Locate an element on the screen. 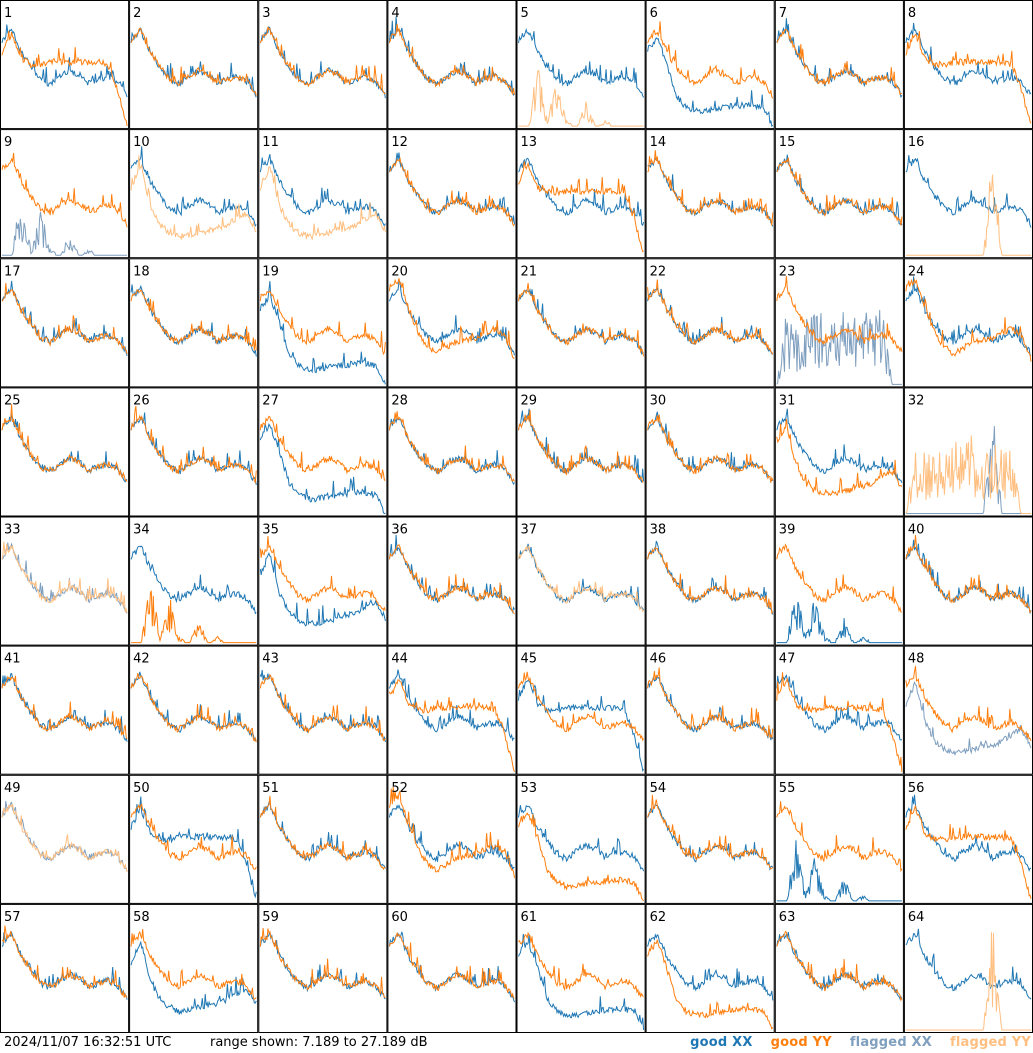  panel-50: 50 is located at coordinates (194, 839).